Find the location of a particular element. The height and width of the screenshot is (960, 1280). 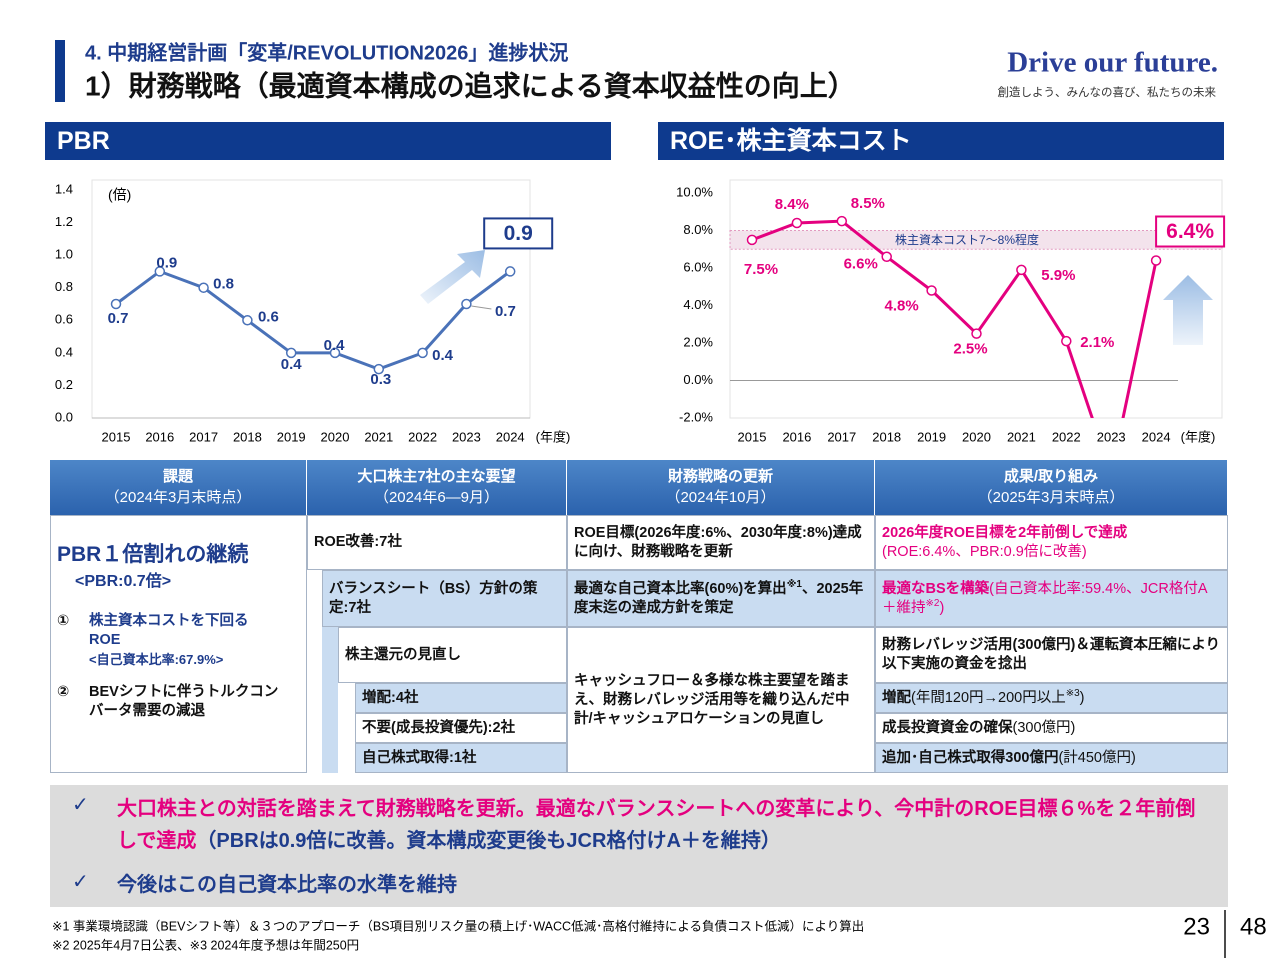

band-label: 株主資本コスト7～8%程度 is located at coordinates (967, 239).